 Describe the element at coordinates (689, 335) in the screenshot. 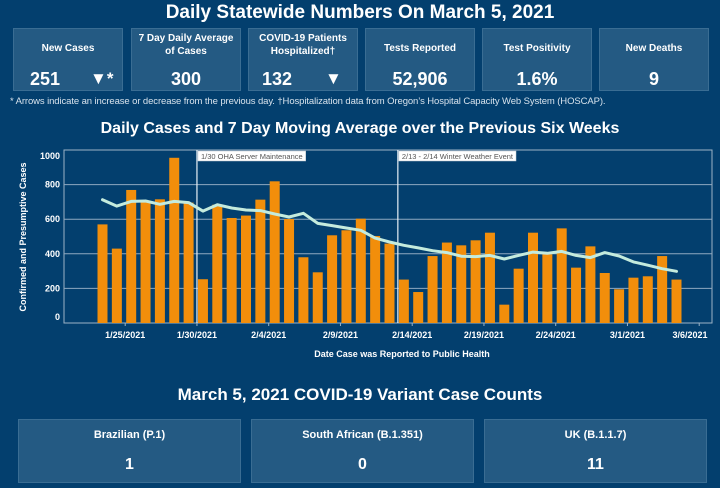

I see `x-tick-label: 3/6/2021` at that location.